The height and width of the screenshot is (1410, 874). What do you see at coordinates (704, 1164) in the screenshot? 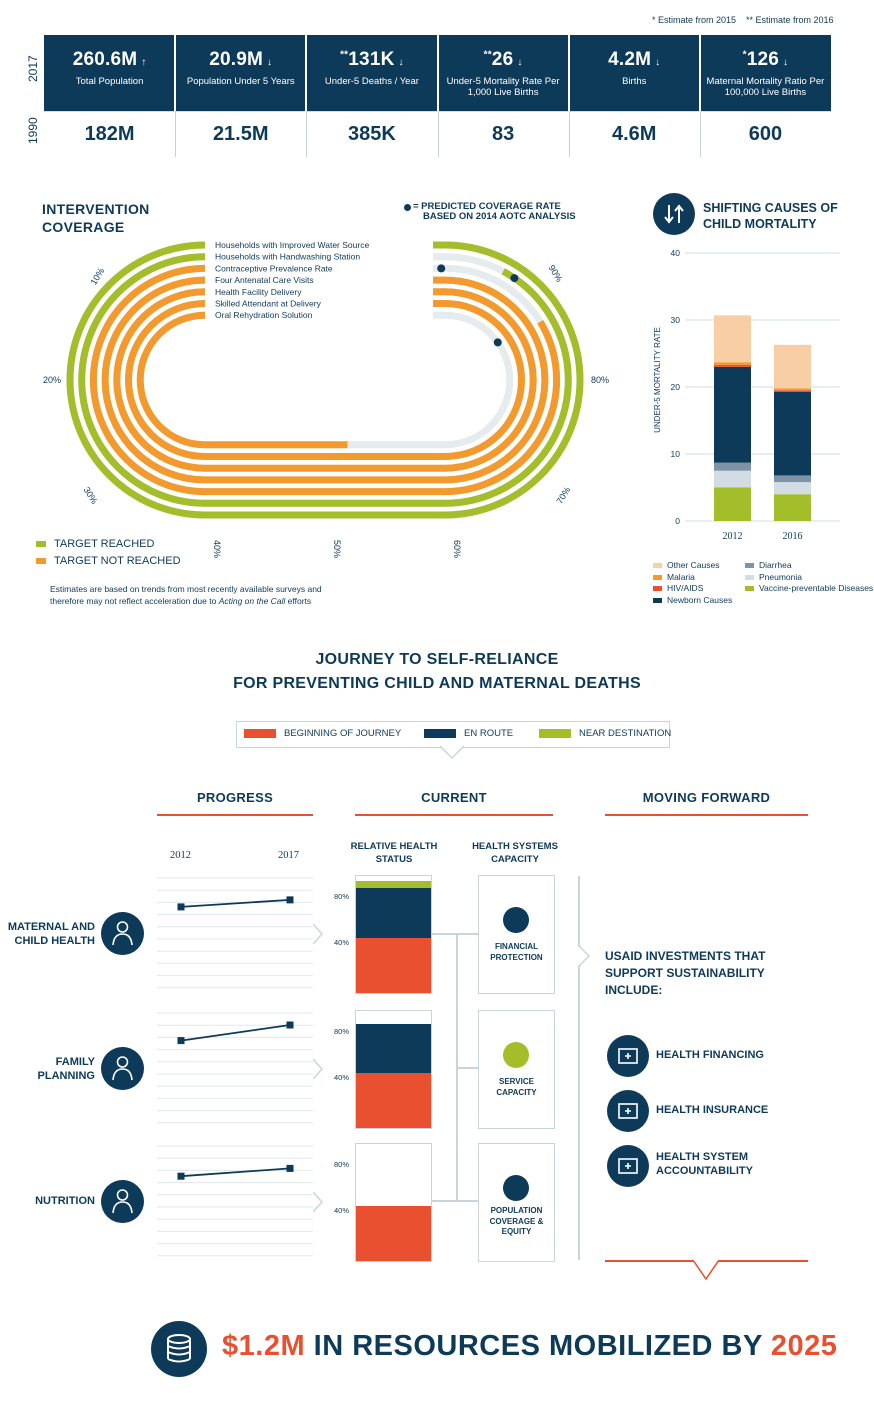
I see `investment-label: HEALTH SYSTEM ACCOUNTABILITY` at bounding box center [704, 1164].